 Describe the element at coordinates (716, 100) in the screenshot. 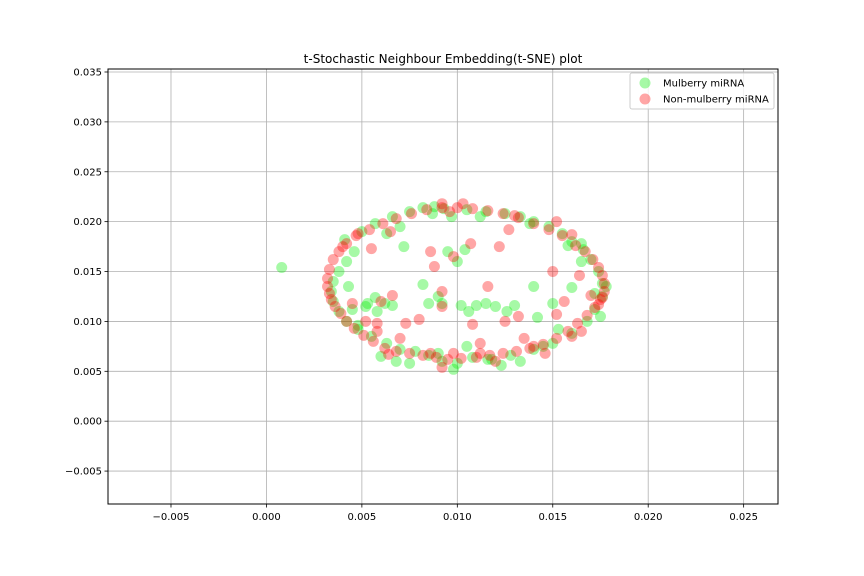

I see `legend-label-non-mulberry: Non-mulberry miRNA` at that location.